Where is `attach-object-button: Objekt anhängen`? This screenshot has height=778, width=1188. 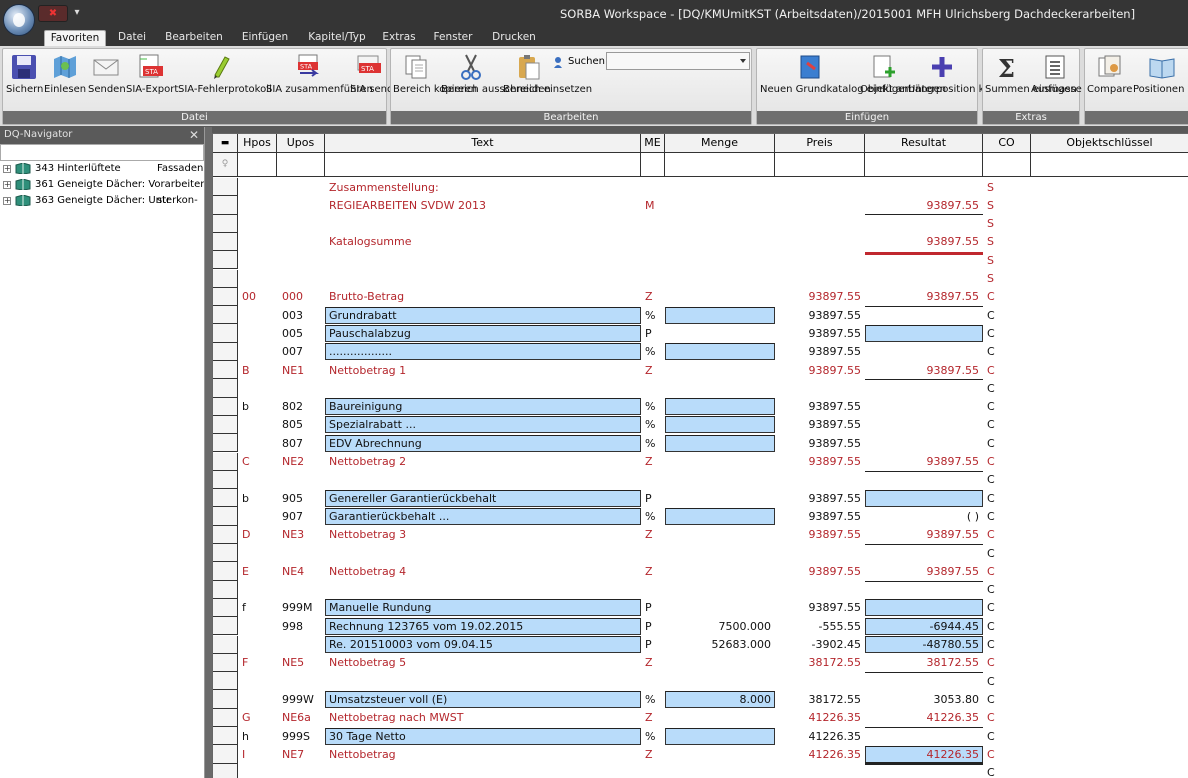
attach-object-button: Objekt anhängen is located at coordinates (903, 81).